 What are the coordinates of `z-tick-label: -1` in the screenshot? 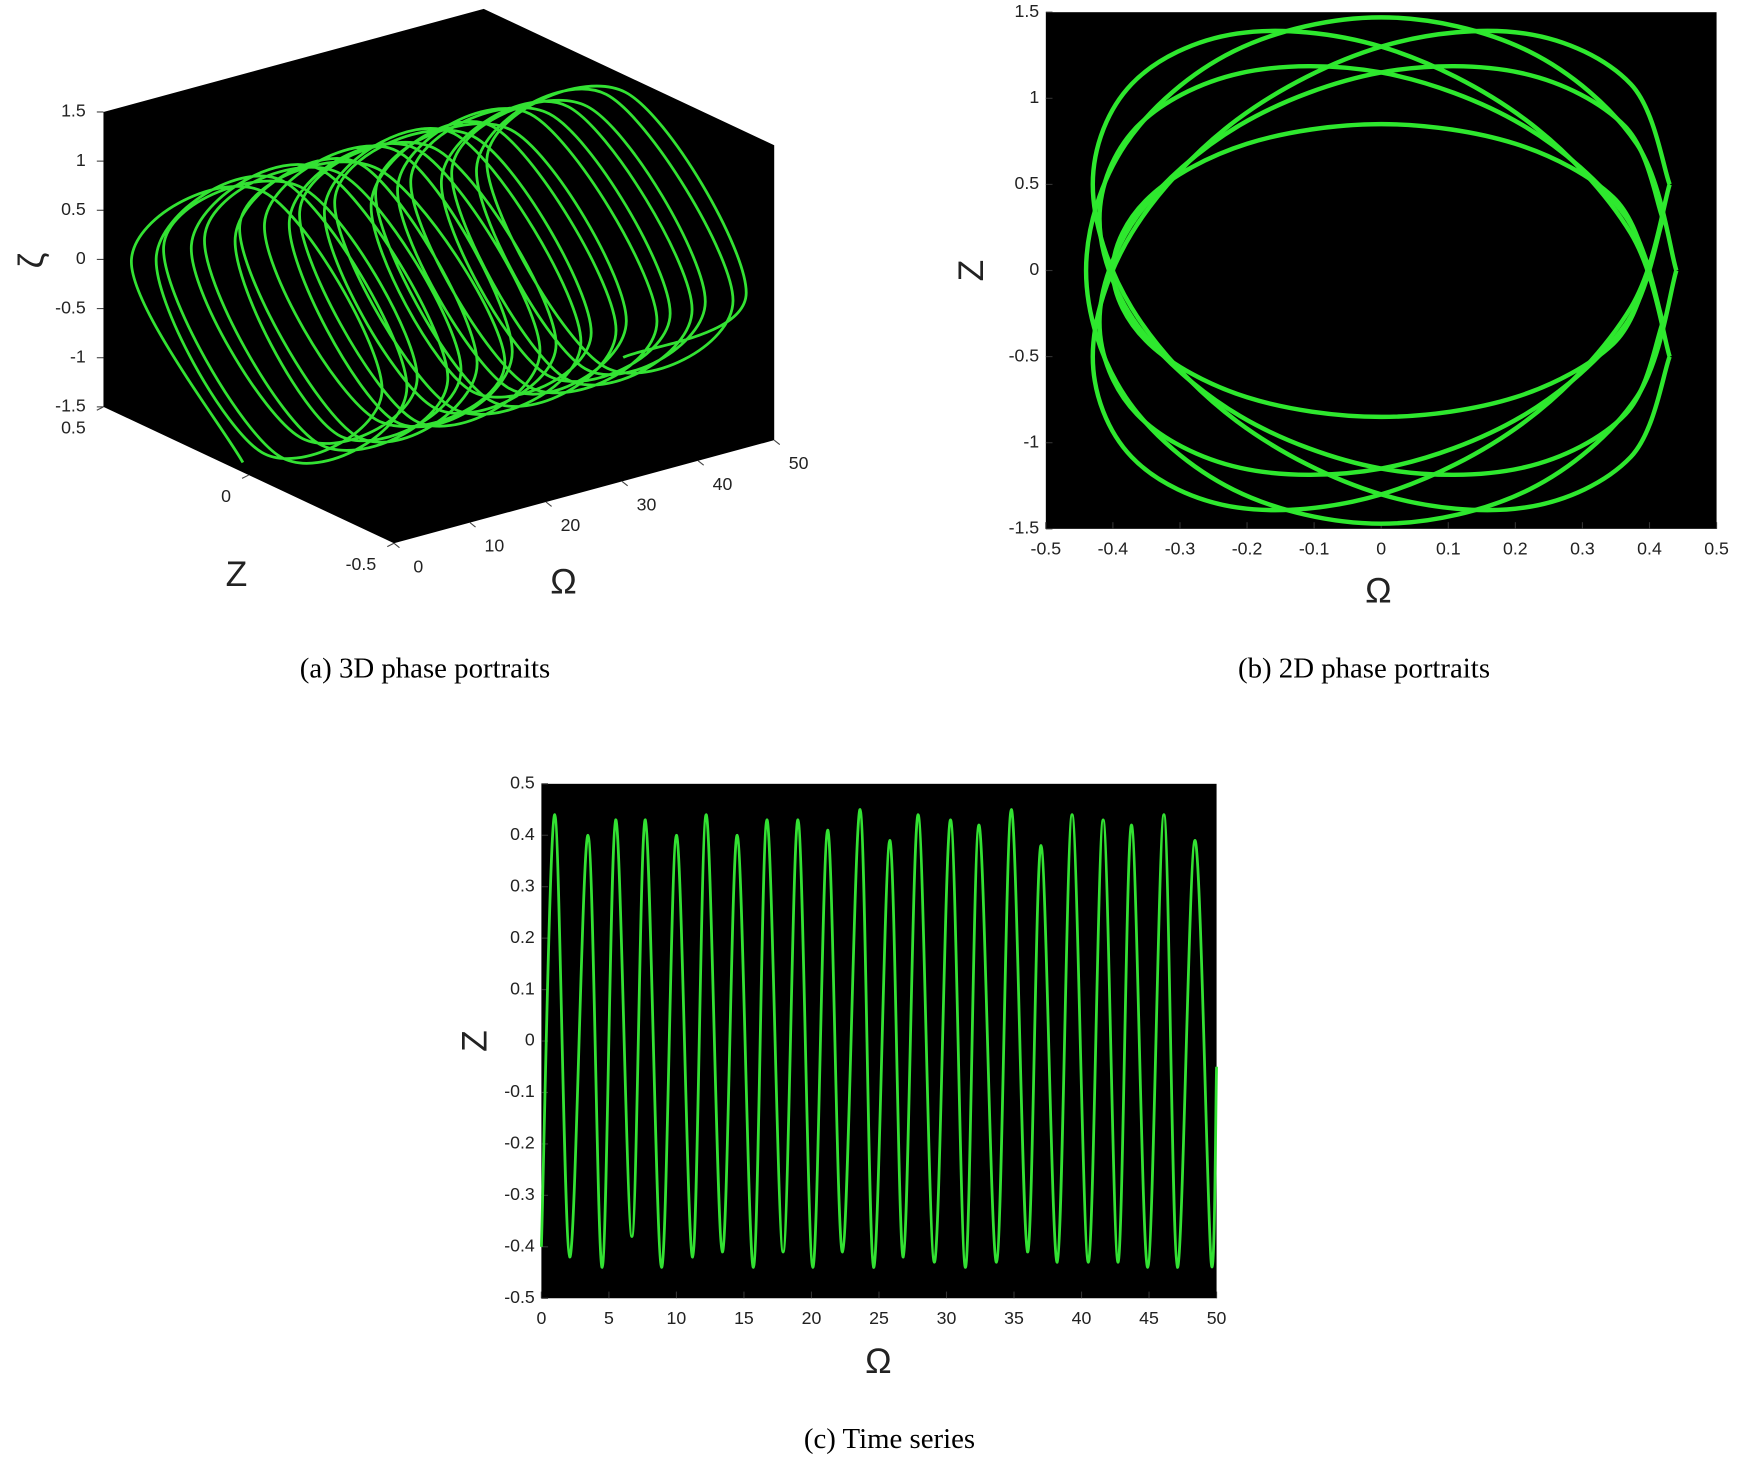 It's located at (78, 356).